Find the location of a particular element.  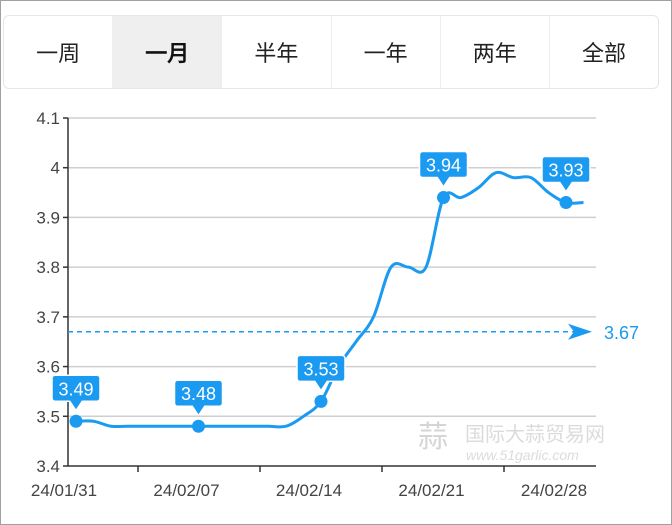

x-tick-label: 24/02/28 is located at coordinates (554, 490).